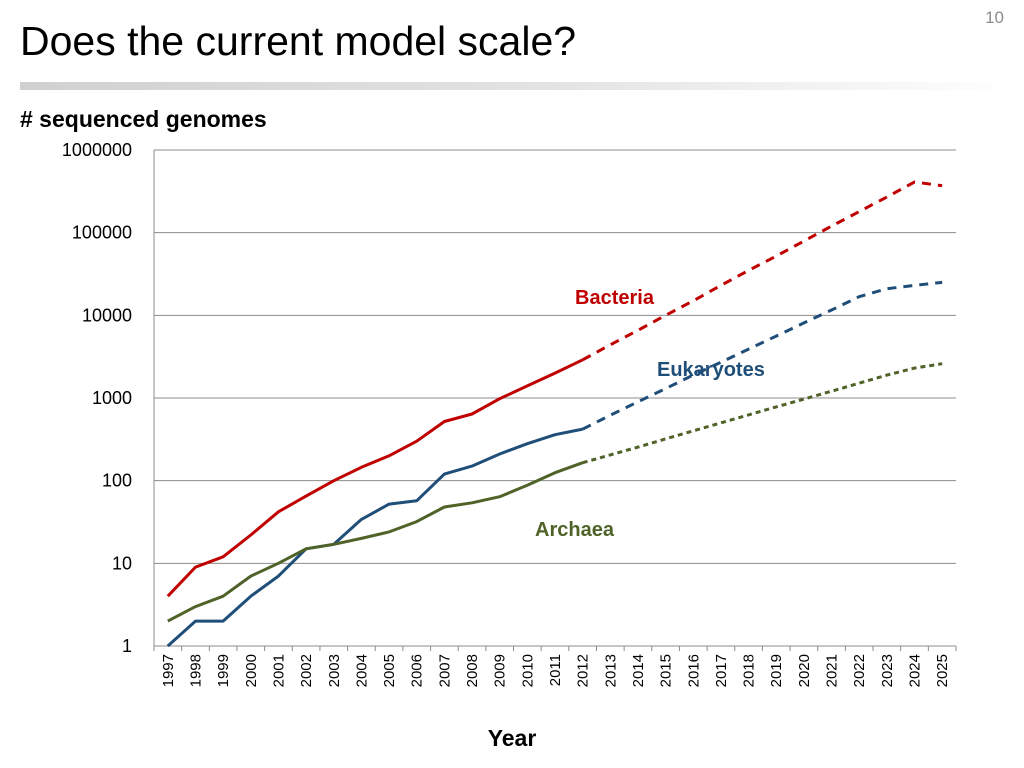 The image size is (1024, 768). I want to click on chart-title: # sequenced genomes, so click(143, 119).